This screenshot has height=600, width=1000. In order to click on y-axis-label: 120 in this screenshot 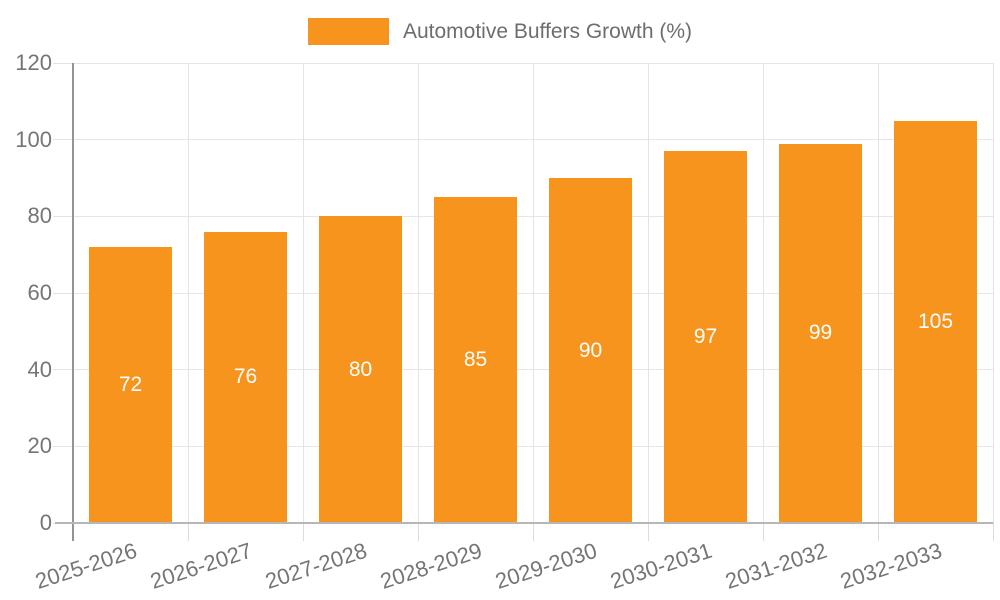, I will do `click(33, 62)`.